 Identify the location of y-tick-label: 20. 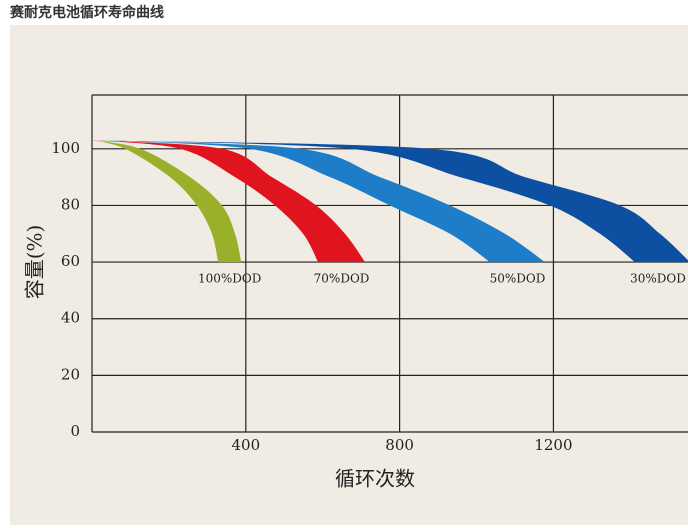
(70, 374).